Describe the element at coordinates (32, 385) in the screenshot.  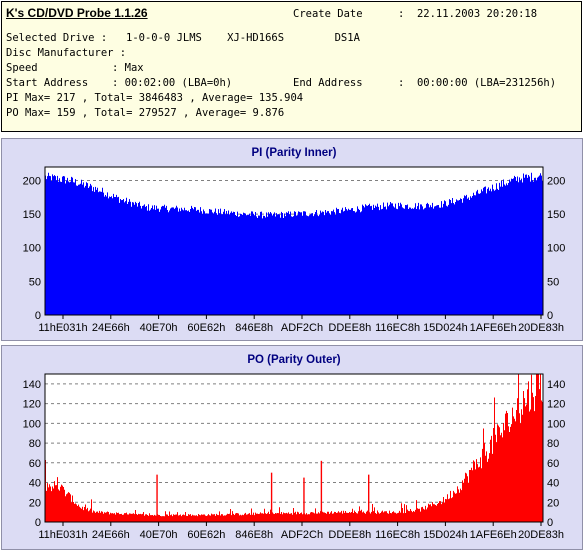
I see `y-tick-label-left: 140` at that location.